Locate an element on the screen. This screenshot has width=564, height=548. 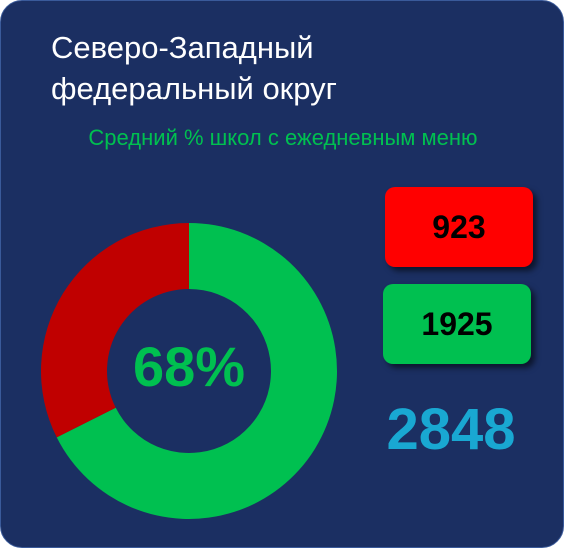
donut-slice is located at coordinates (114, 330).